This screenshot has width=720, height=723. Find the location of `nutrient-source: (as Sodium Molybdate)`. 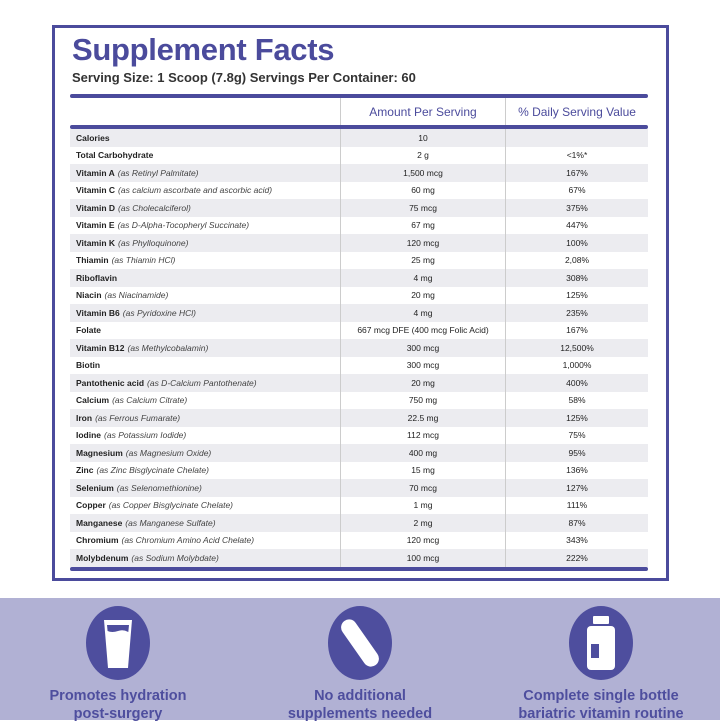

nutrient-source: (as Sodium Molybdate) is located at coordinates (175, 557).